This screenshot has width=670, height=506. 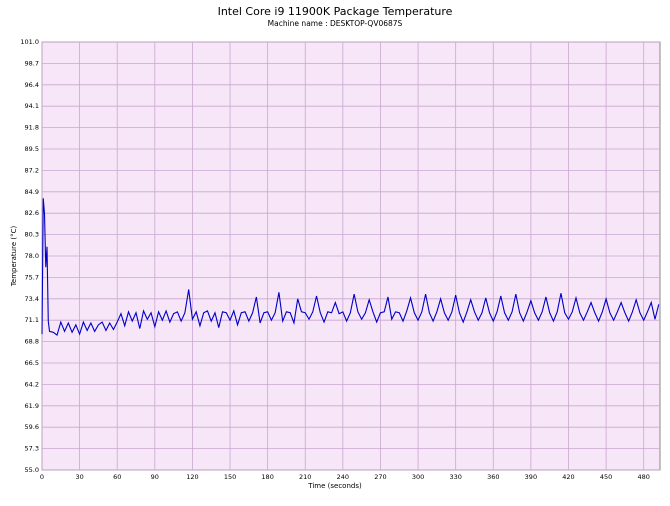 What do you see at coordinates (32, 406) in the screenshot?
I see `y-tick-label: 61.9` at bounding box center [32, 406].